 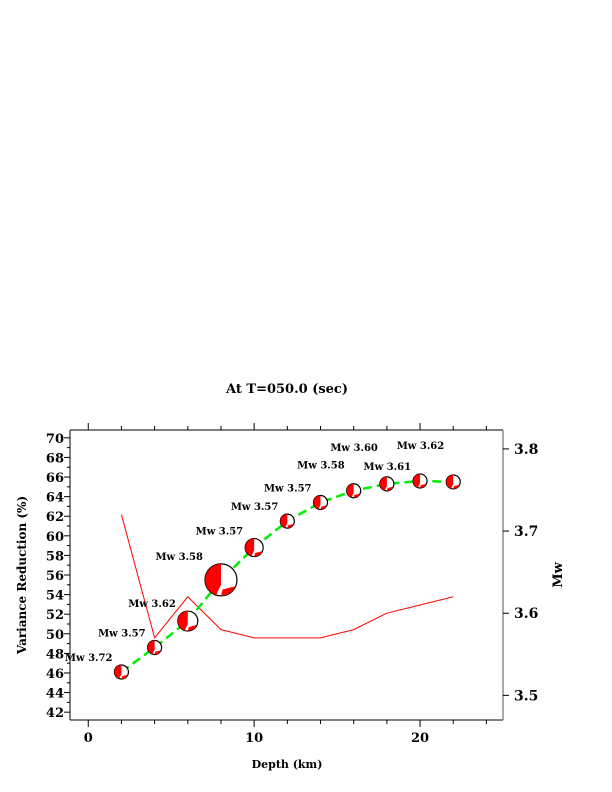 What do you see at coordinates (55, 596) in the screenshot?
I see `y-tick-label: 54` at bounding box center [55, 596].